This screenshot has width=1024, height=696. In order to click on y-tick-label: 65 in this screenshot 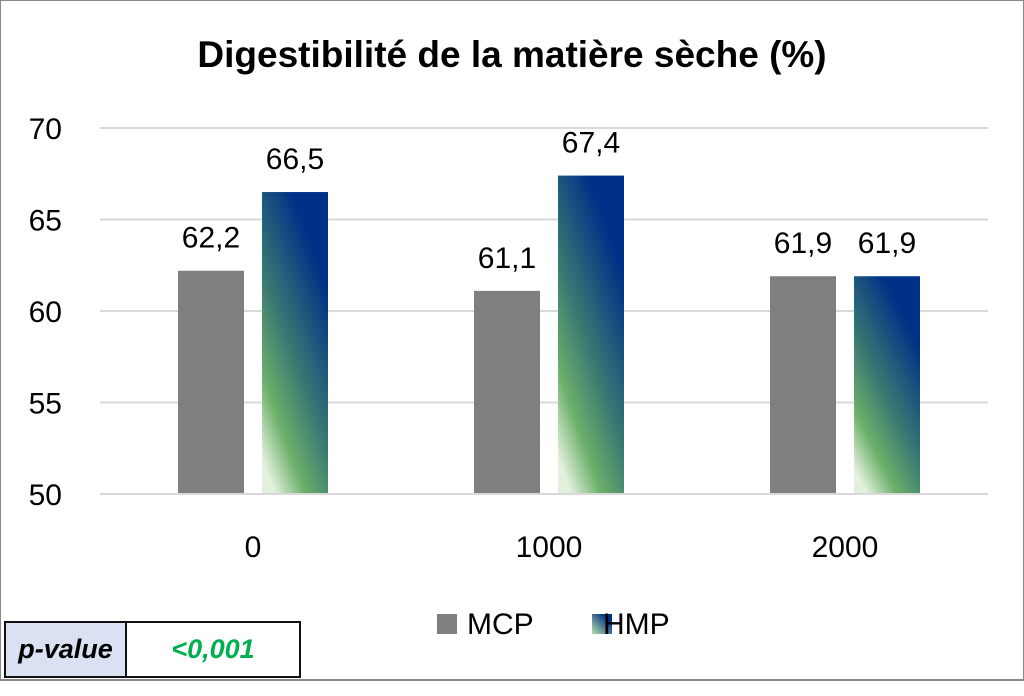, I will do `click(45, 221)`.